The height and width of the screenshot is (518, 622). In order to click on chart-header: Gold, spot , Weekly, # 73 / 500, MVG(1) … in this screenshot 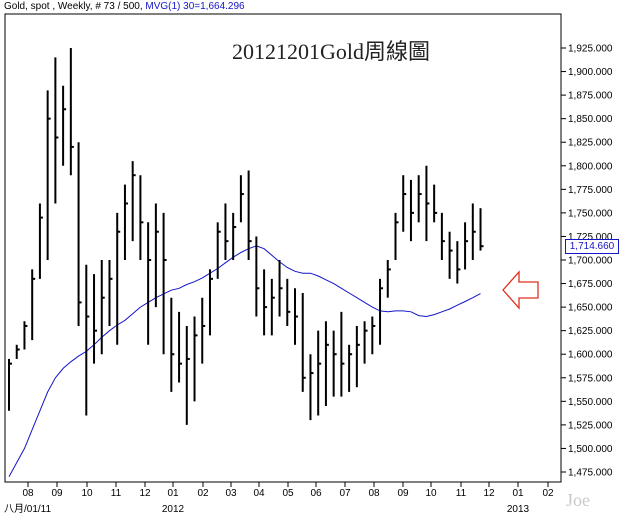, I will do `click(124, 6)`.